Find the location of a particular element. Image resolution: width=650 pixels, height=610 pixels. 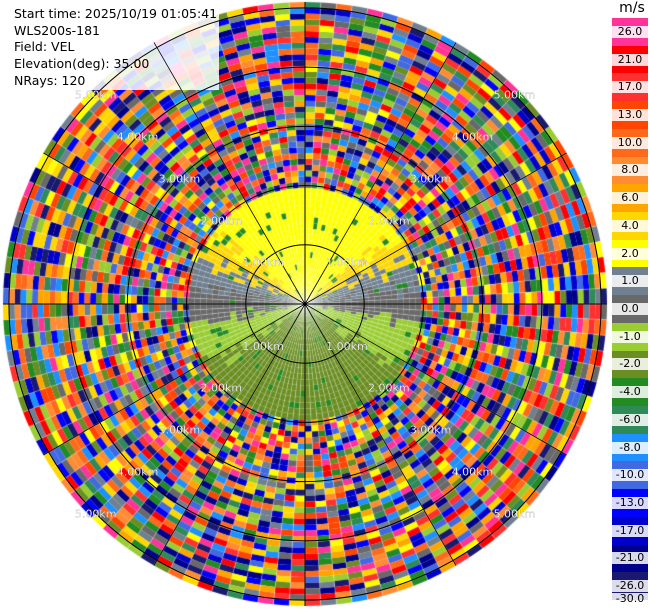

colorbar-tick-label: 13.0 is located at coordinates (630, 115).